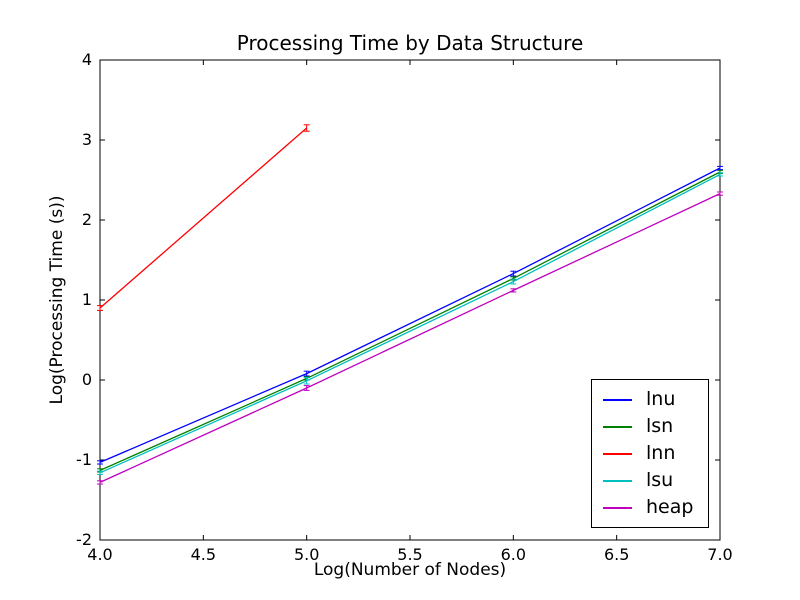  I want to click on y-axis-label: Log(Processing Time (s)), so click(57, 300).